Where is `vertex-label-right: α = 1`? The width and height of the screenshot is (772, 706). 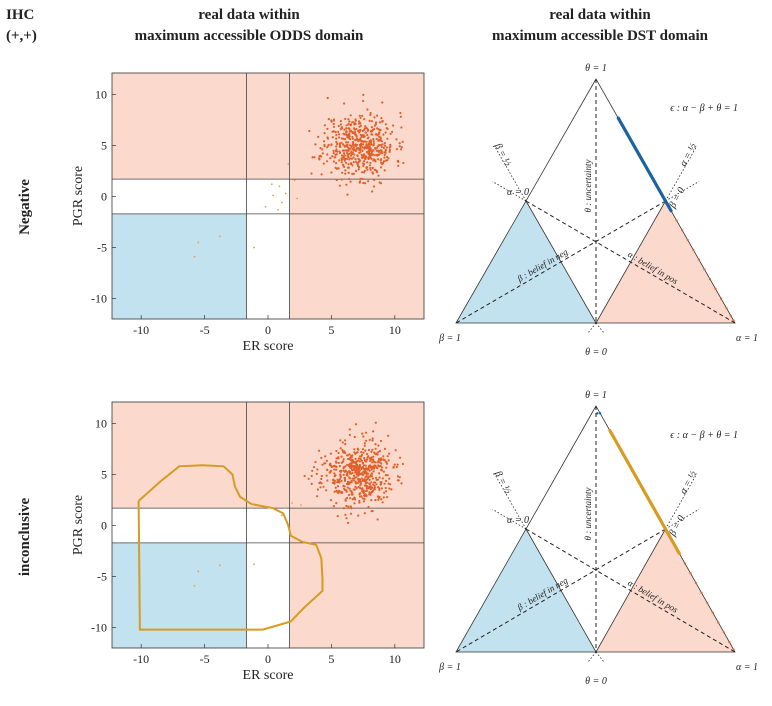
vertex-label-right: α = 1 is located at coordinates (747, 667).